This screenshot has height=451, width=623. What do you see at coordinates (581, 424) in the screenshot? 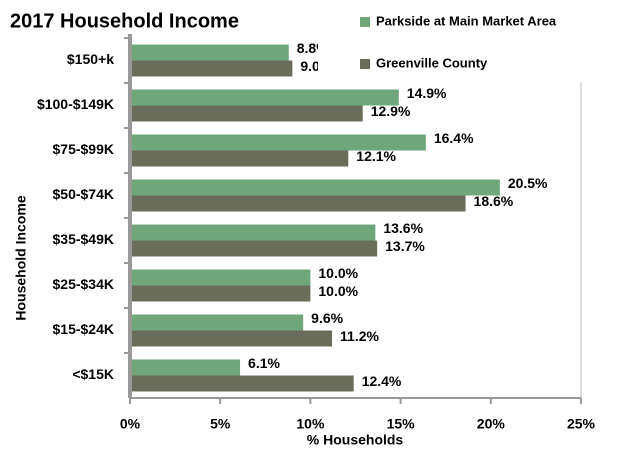
I see `x-tick-label: 25%` at bounding box center [581, 424].